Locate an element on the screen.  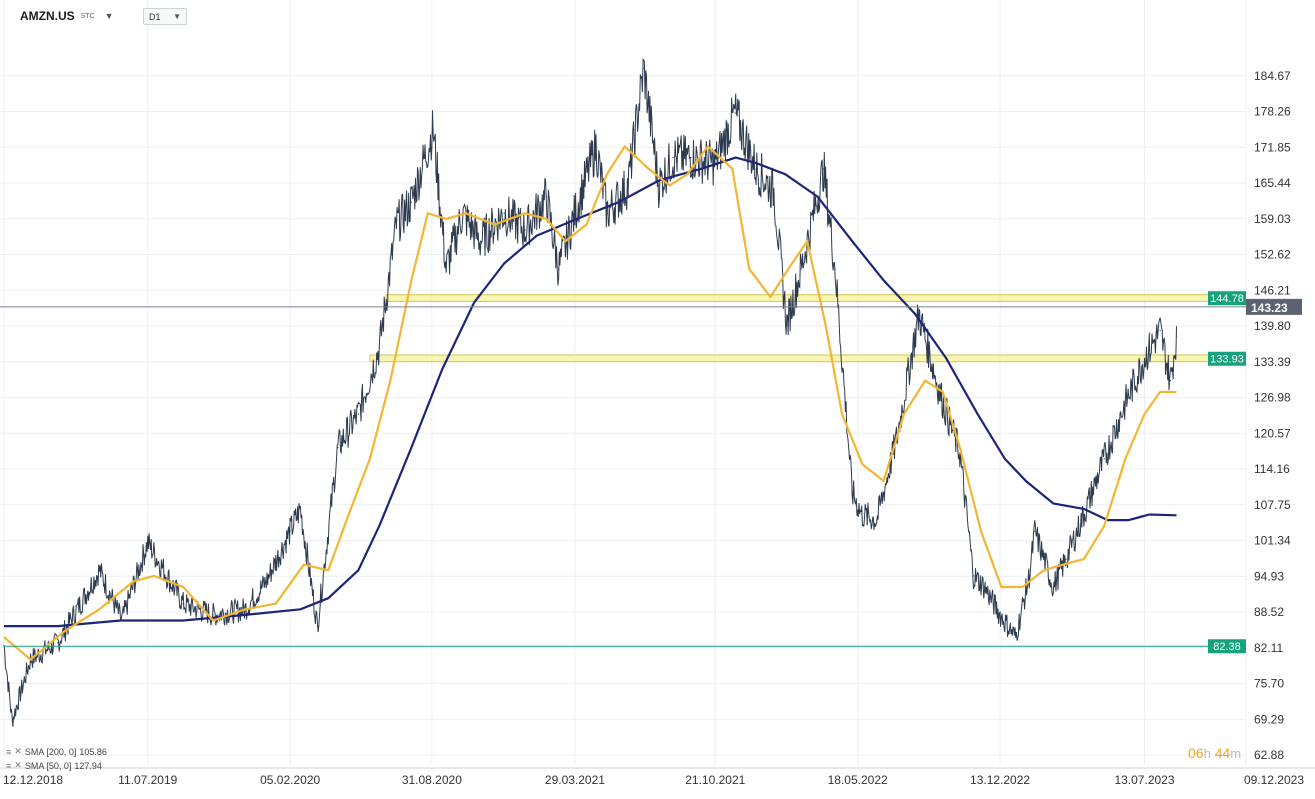
legend-sma200: ≡ ✕ SMA [200, 0] 105.86 is located at coordinates (56, 751).